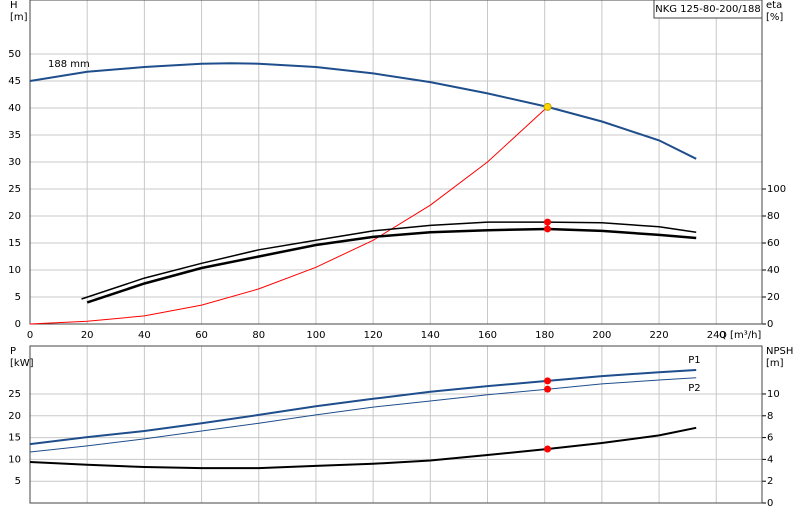 This screenshot has width=800, height=520. I want to click on y2-unit: [m], so click(775, 363).